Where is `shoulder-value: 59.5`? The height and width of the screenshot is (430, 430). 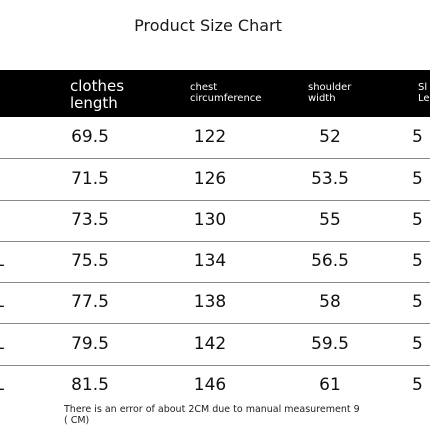
shoulder-value: 59.5 is located at coordinates (330, 344).